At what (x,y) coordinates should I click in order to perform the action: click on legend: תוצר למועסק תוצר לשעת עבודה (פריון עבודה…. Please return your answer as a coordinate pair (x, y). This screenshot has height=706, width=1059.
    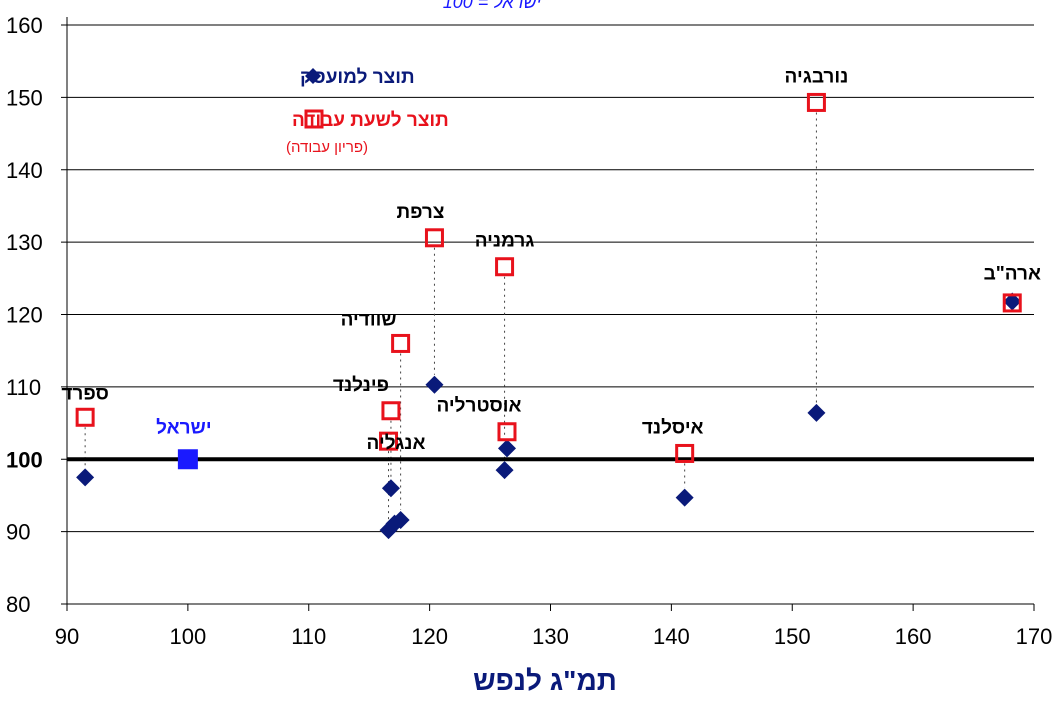
    Looking at the image, I should click on (367, 111).